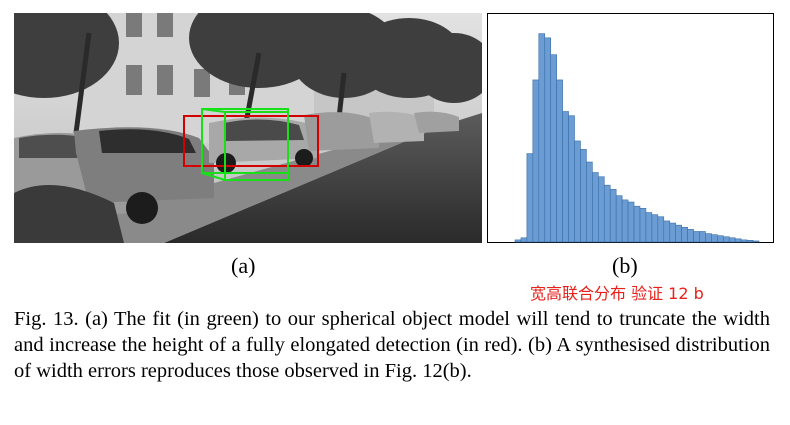 The image size is (790, 425). Describe the element at coordinates (323, 178) in the screenshot. I see `road` at that location.